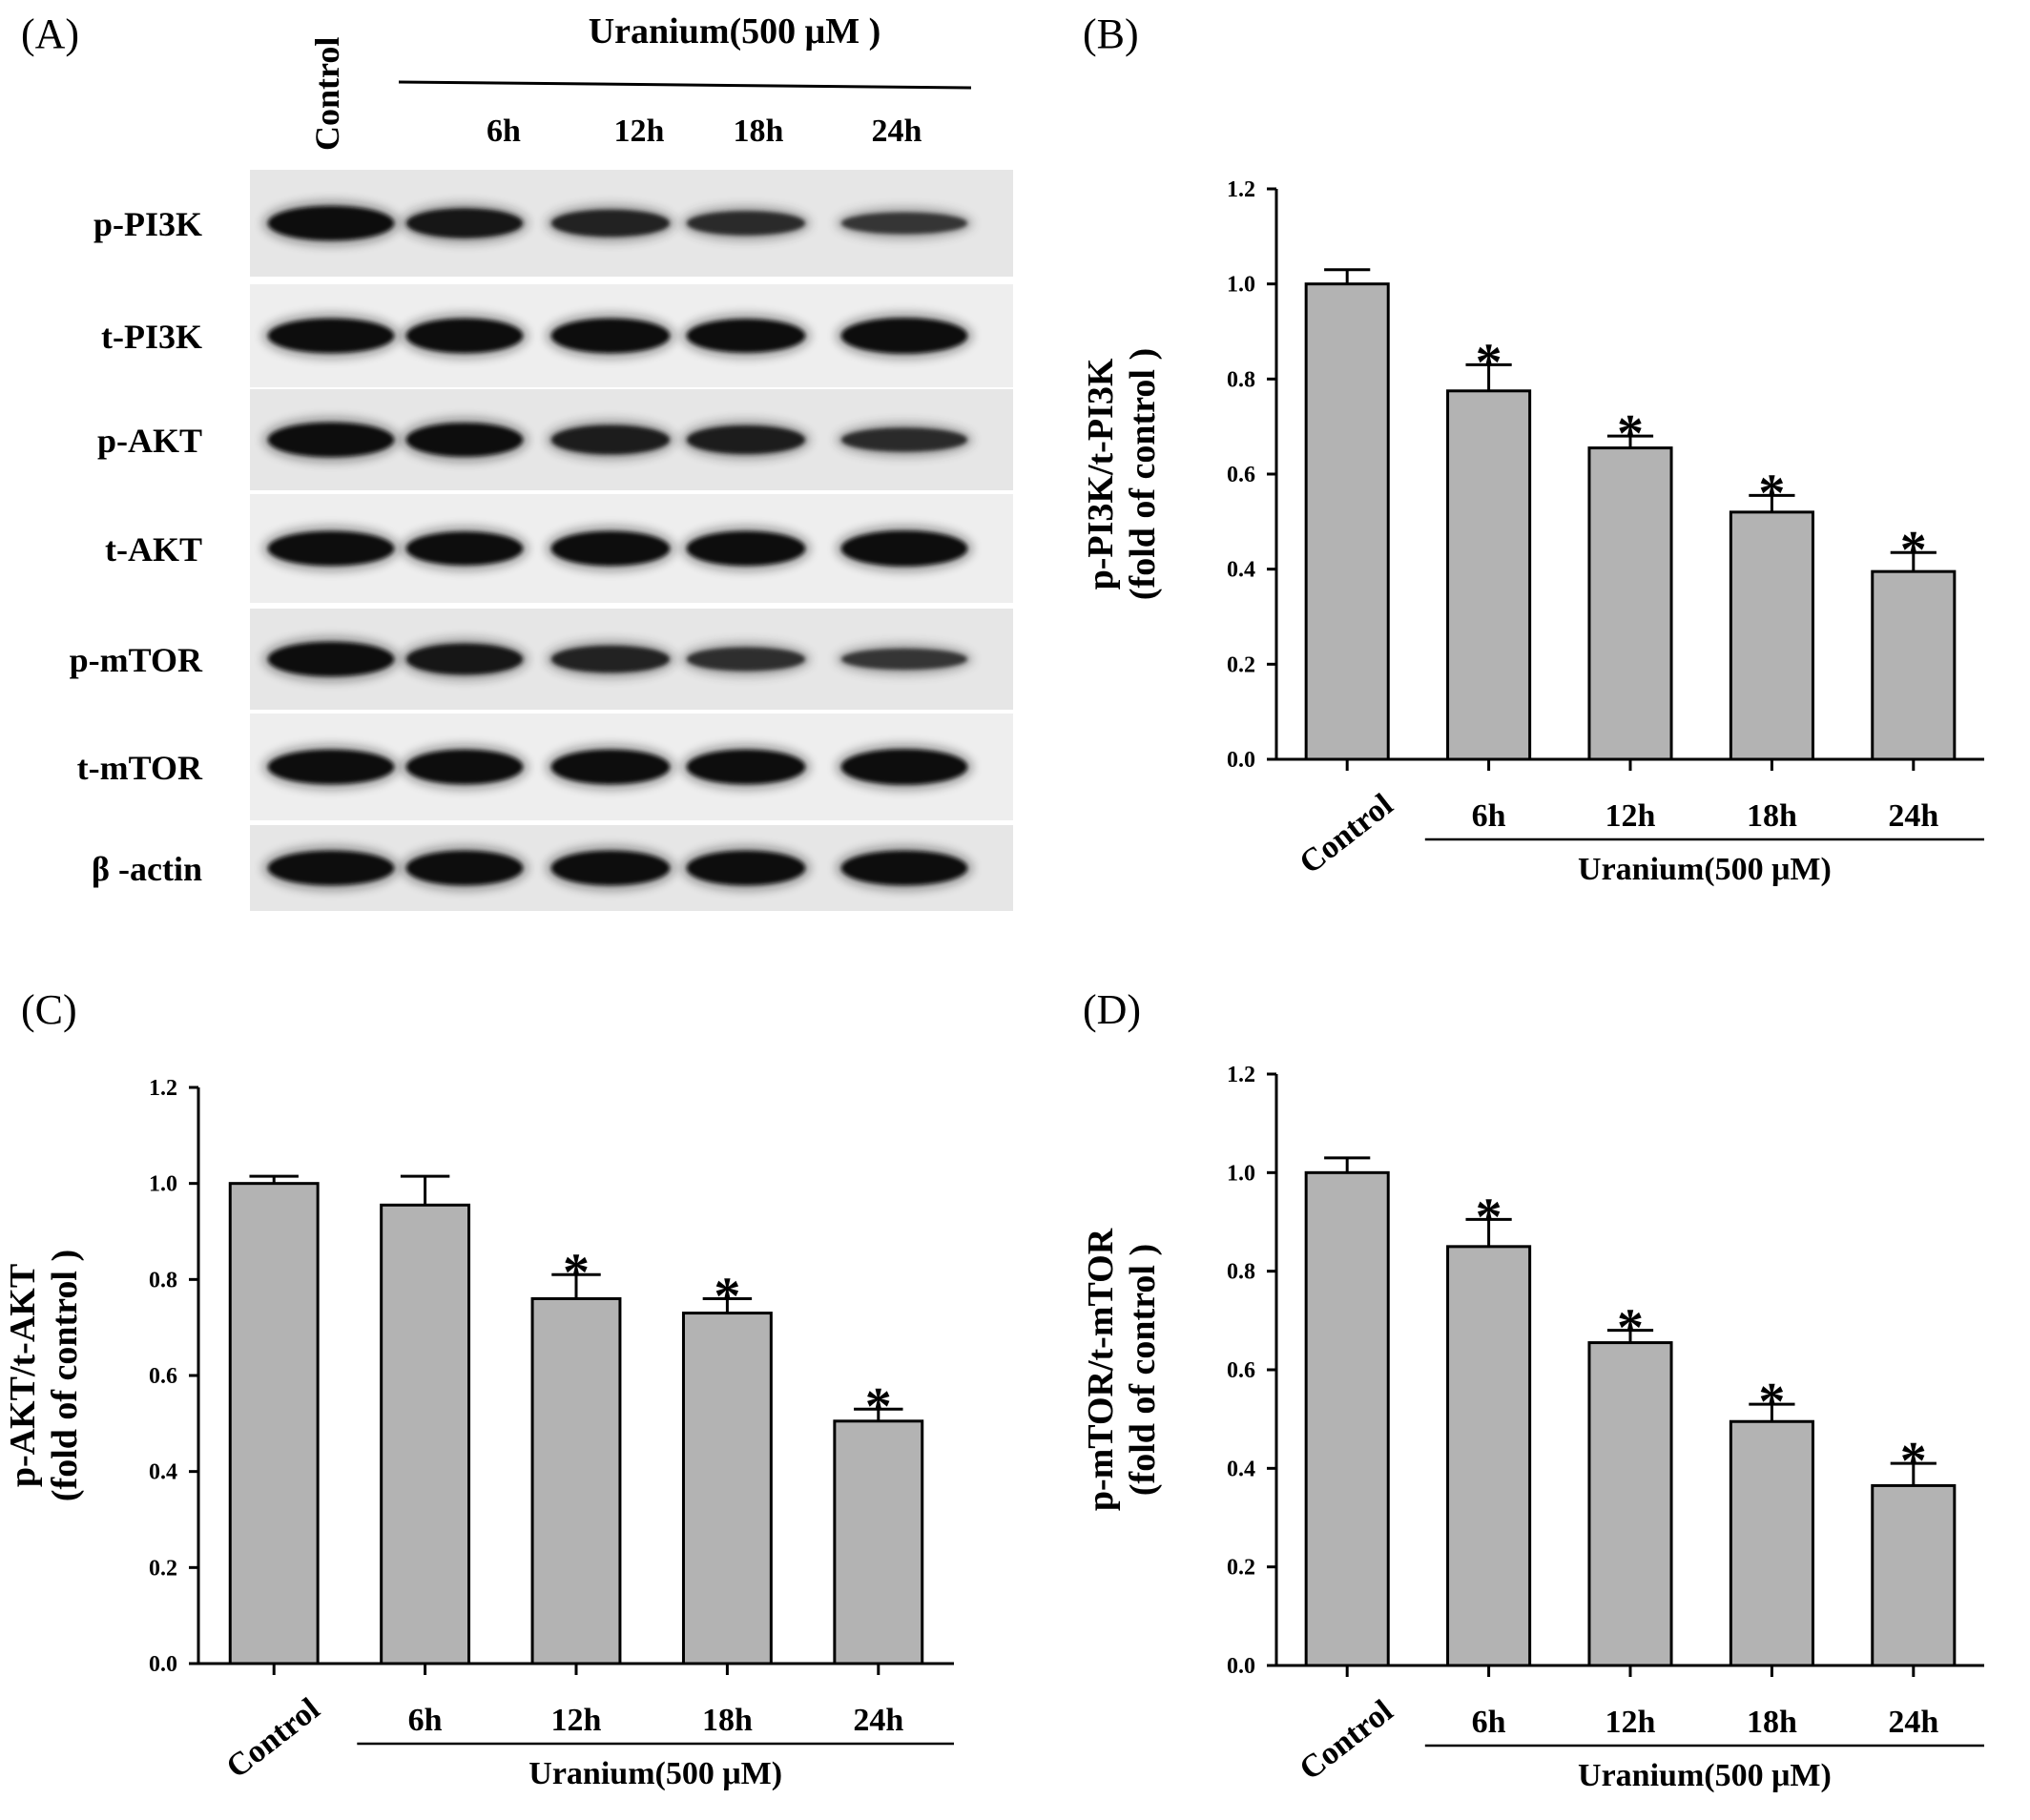 The height and width of the screenshot is (1820, 2030). What do you see at coordinates (148, 224) in the screenshot?
I see `blot-row-label: p-PI3K` at bounding box center [148, 224].